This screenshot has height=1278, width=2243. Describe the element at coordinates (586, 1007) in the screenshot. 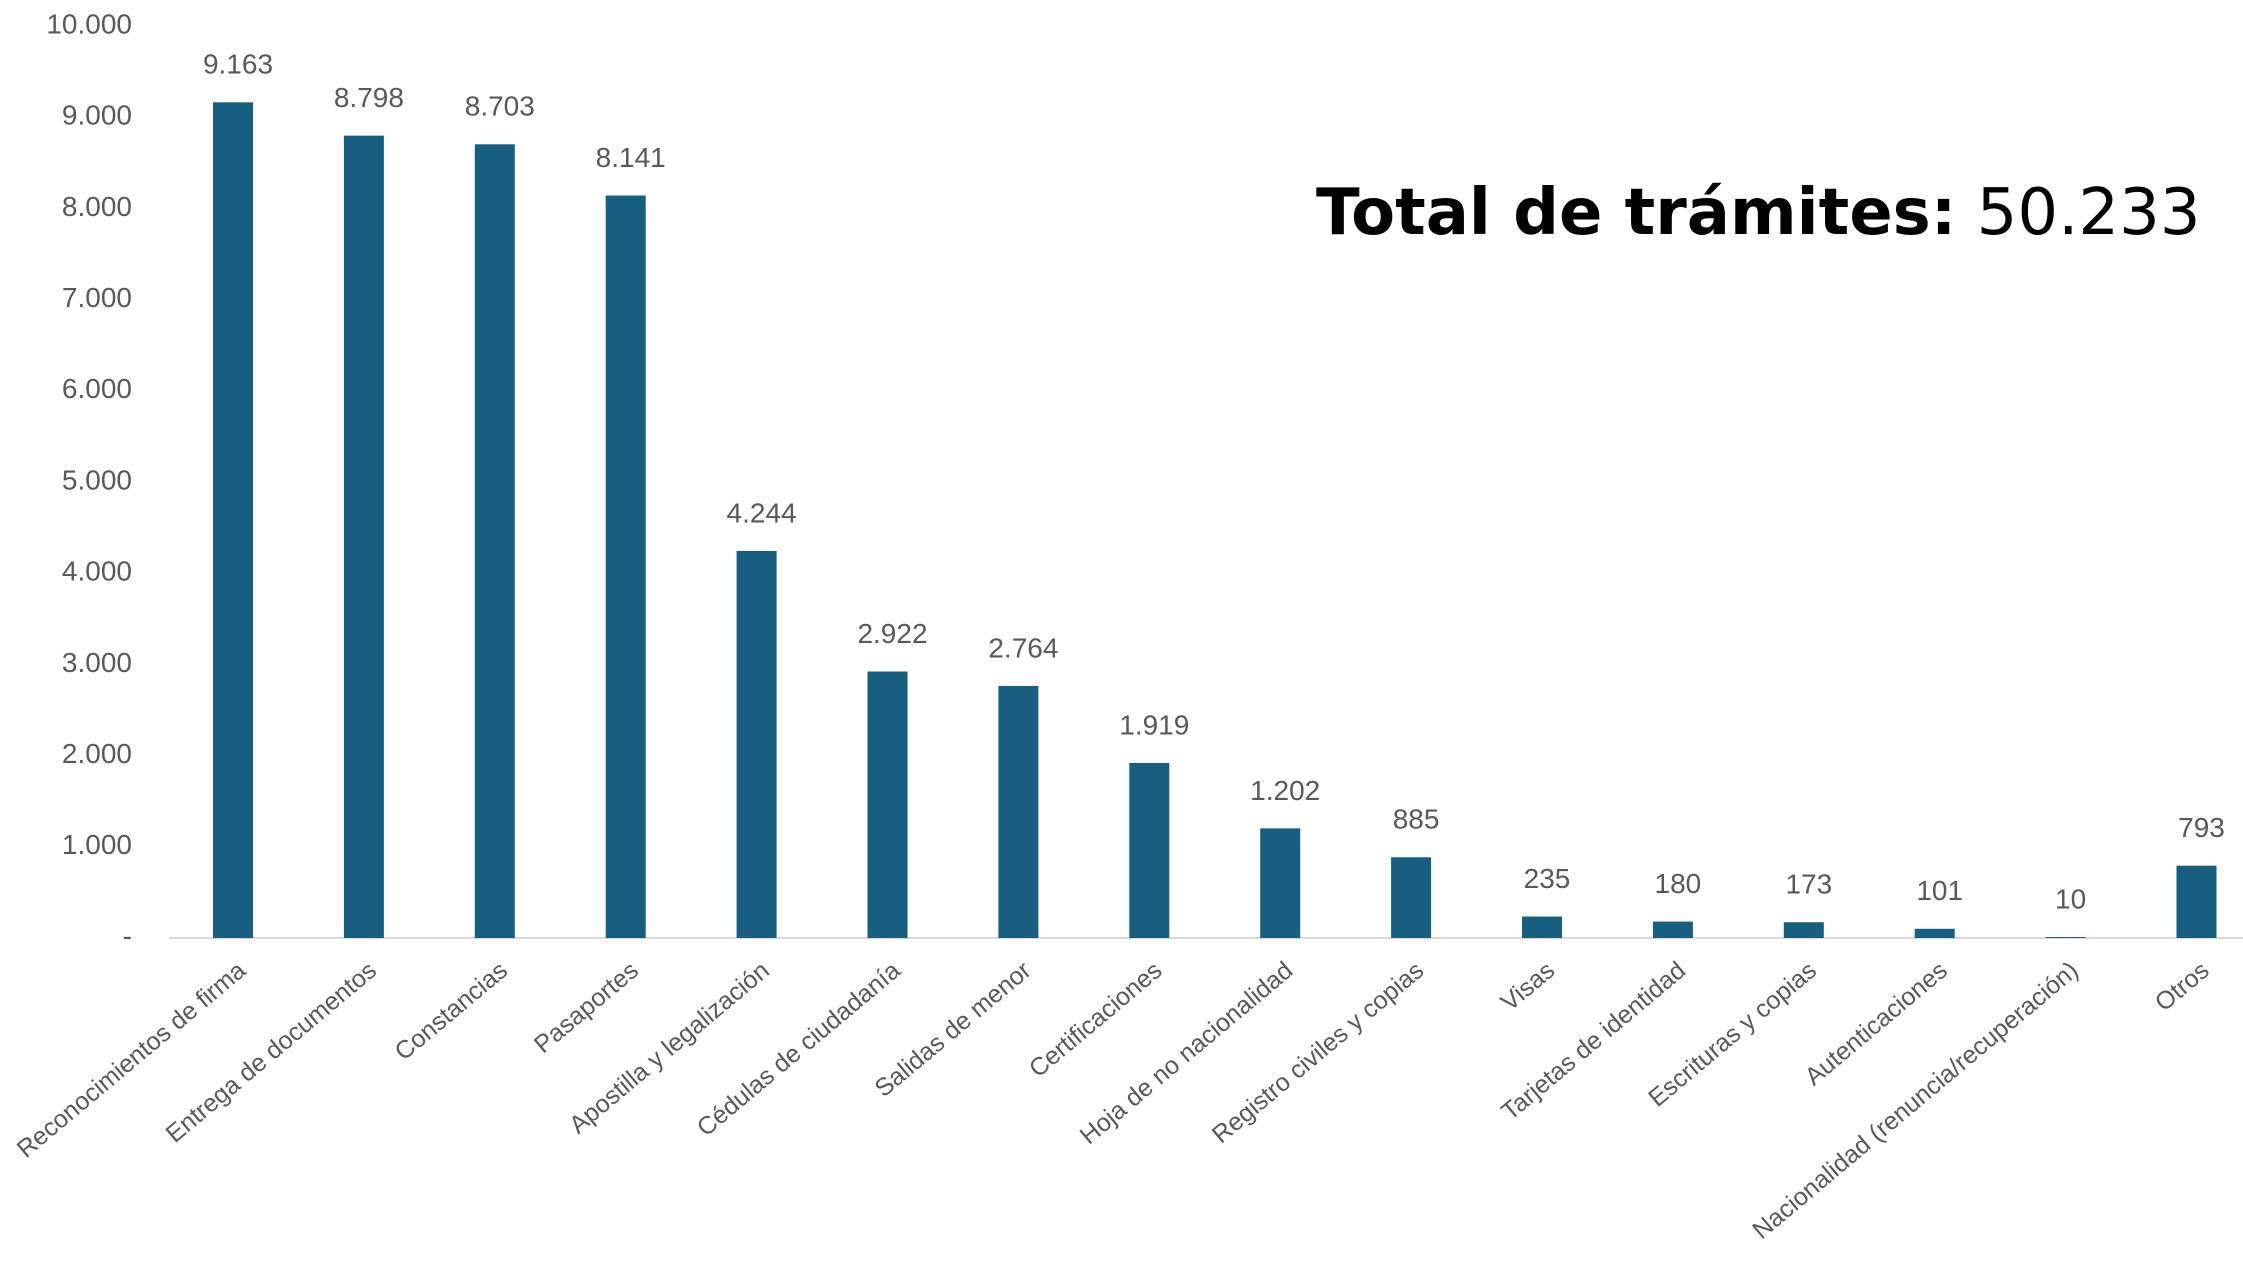

I see `x-tick-label: Pasaportes` at that location.